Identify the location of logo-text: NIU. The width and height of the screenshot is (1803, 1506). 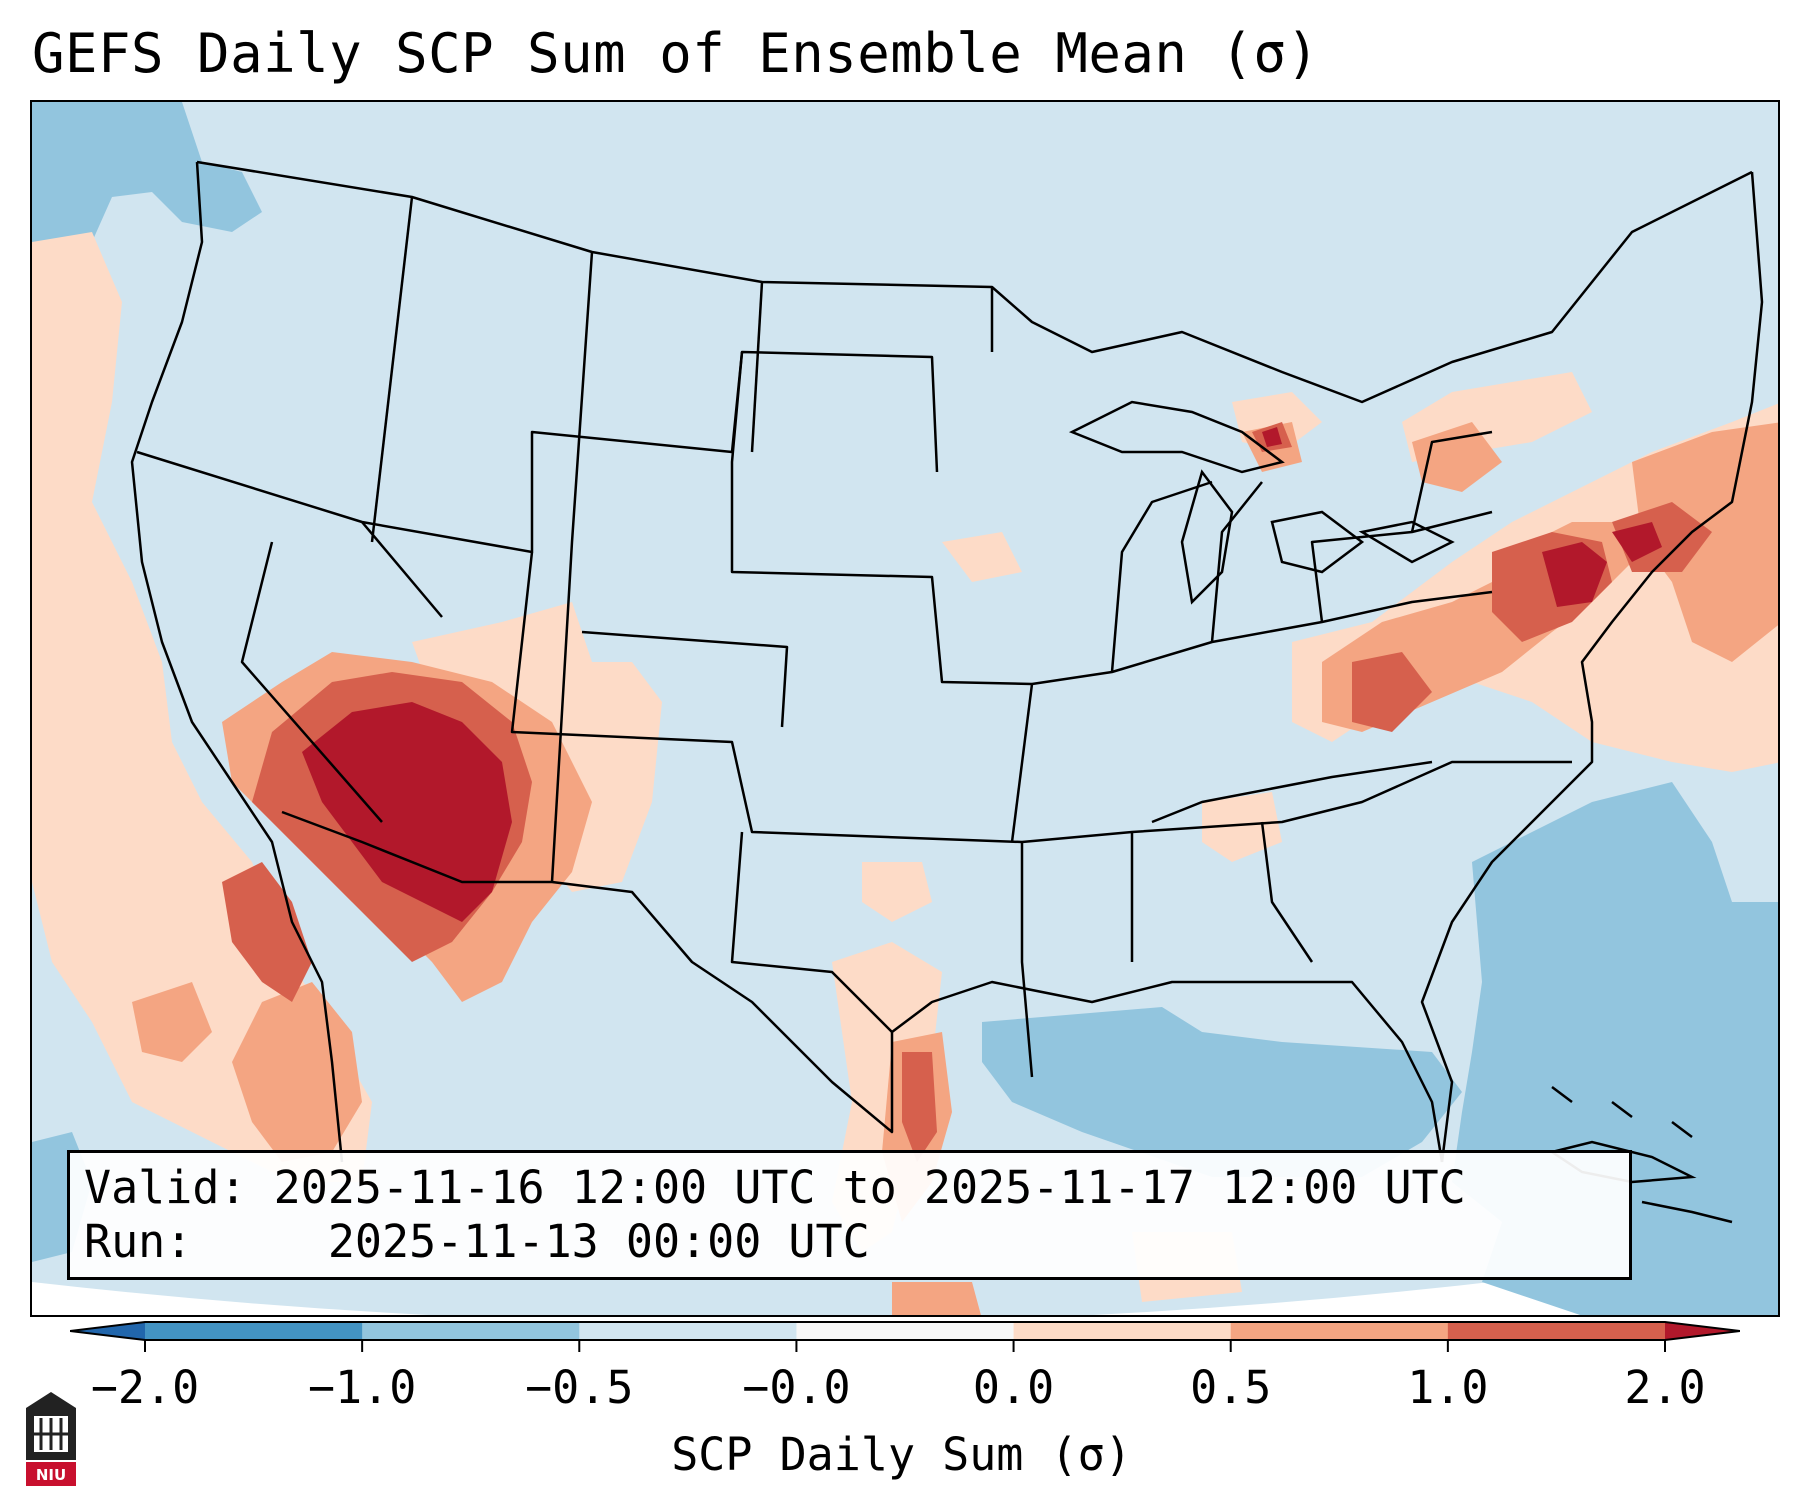
(51, 1475).